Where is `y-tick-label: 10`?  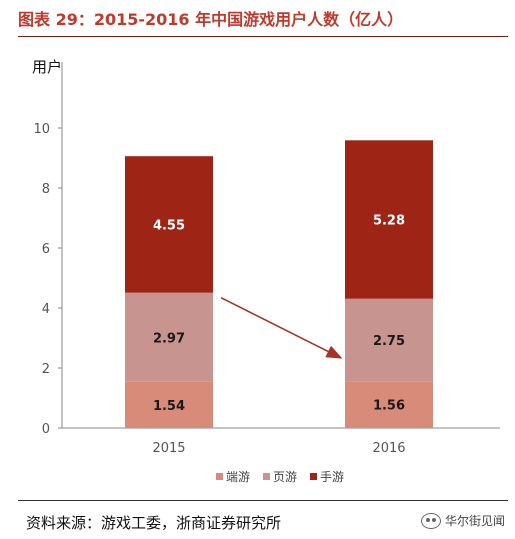 y-tick-label: 10 is located at coordinates (41, 129).